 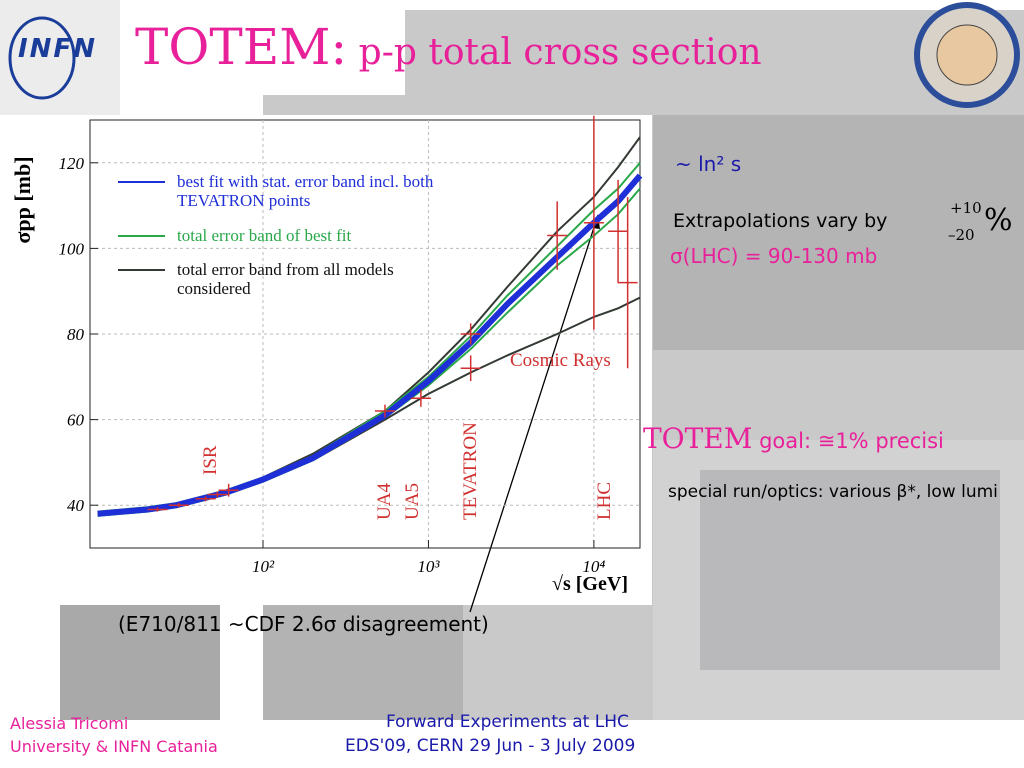 What do you see at coordinates (241, 47) in the screenshot?
I see `title-main: TOTEM:` at bounding box center [241, 47].